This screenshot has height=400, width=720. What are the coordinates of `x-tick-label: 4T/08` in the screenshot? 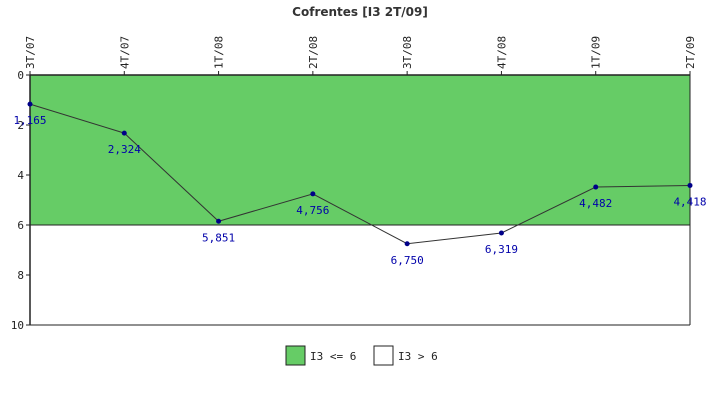 It's located at (501, 52).